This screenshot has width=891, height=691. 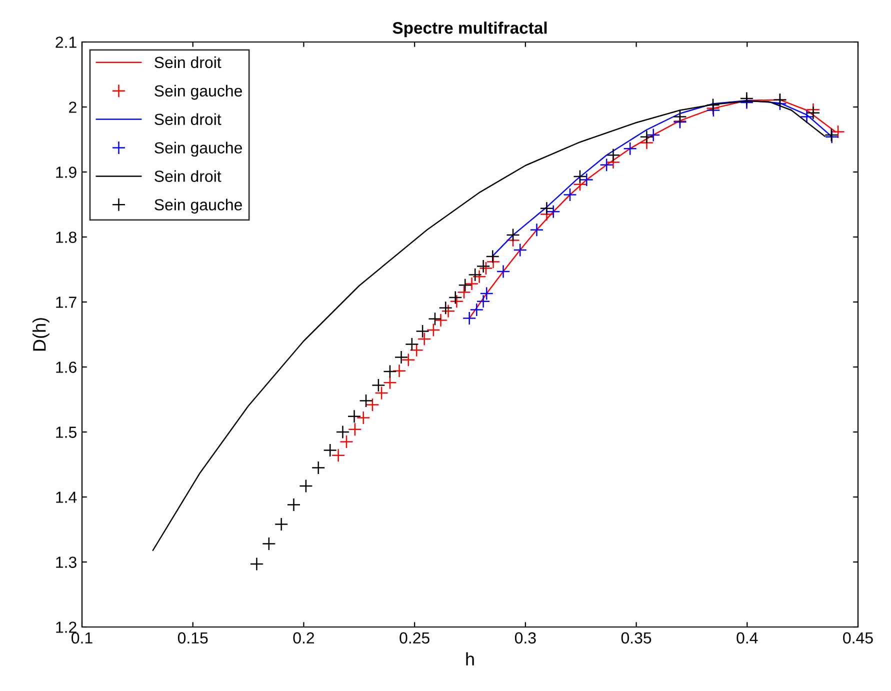 I want to click on y-tick-label: 1.5, so click(x=66, y=432).